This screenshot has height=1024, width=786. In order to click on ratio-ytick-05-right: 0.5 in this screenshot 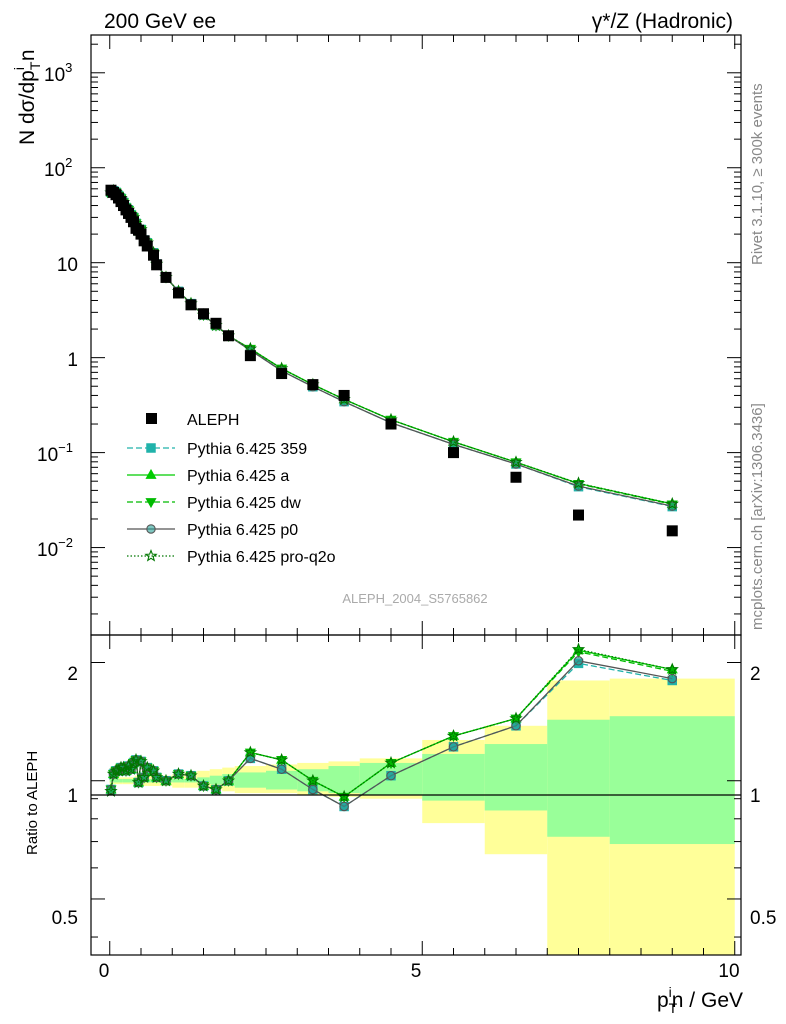, I will do `click(763, 918)`.